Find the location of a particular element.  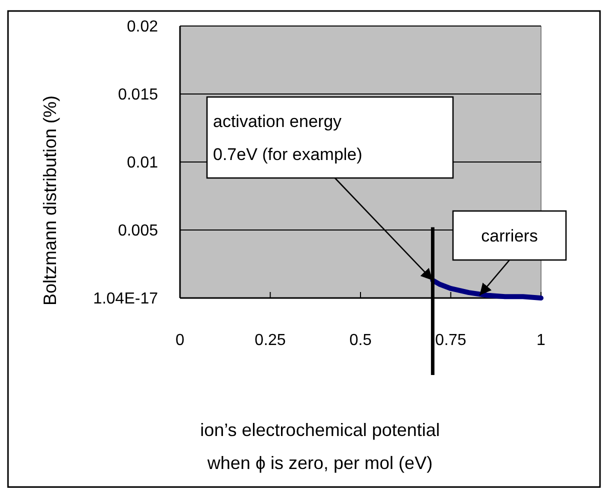

x-tick-label: 0.25 is located at coordinates (270, 340).